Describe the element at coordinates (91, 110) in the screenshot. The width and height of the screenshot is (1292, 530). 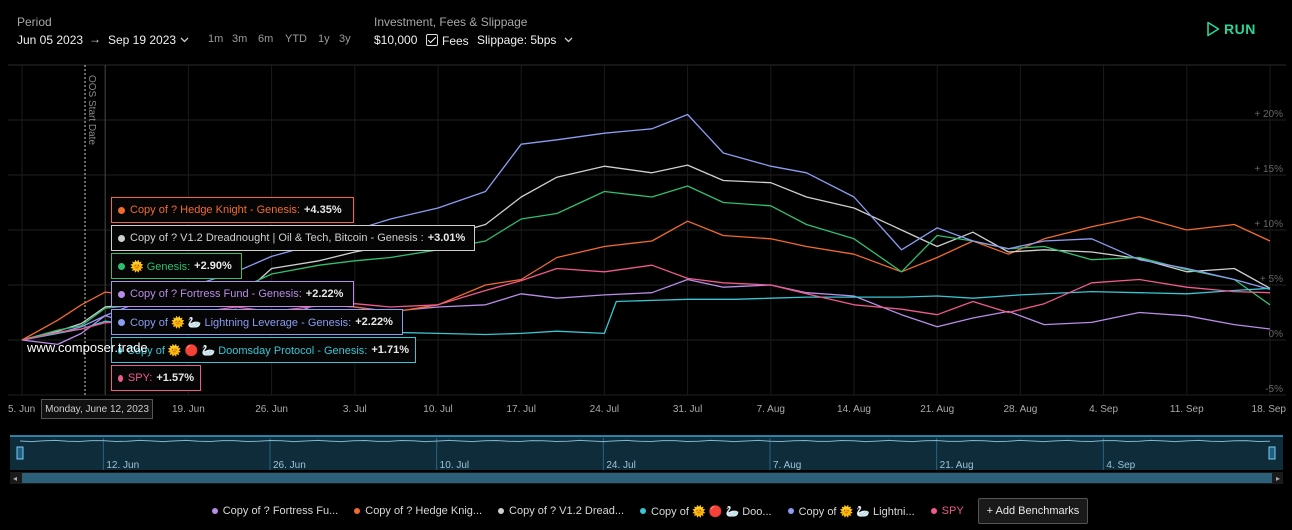
I see `oos-label: OOS Start Date` at that location.